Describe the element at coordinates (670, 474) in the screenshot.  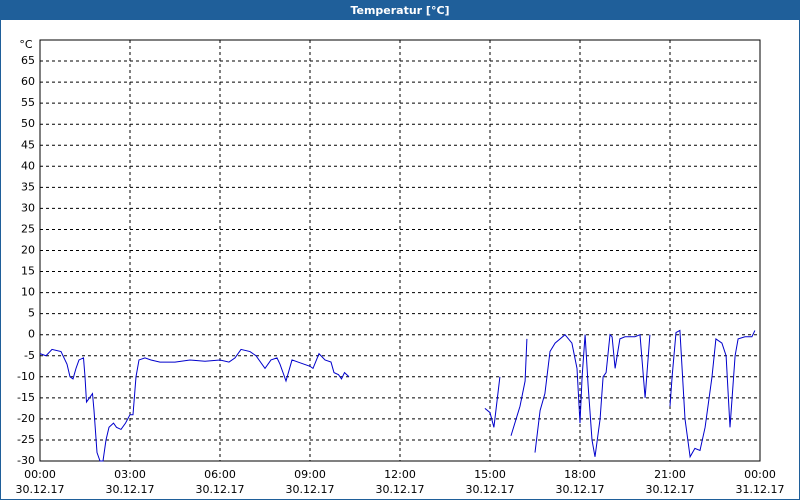
I see `x-tick-label: 21:00` at that location.